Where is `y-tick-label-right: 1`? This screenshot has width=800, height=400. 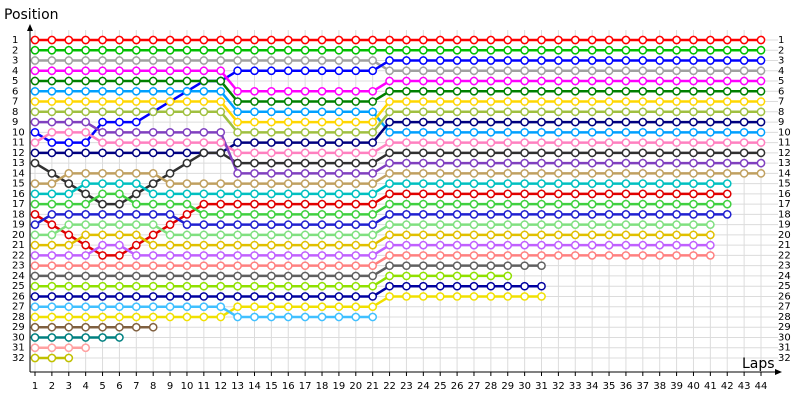 y-tick-label-right: 1 is located at coordinates (781, 40).